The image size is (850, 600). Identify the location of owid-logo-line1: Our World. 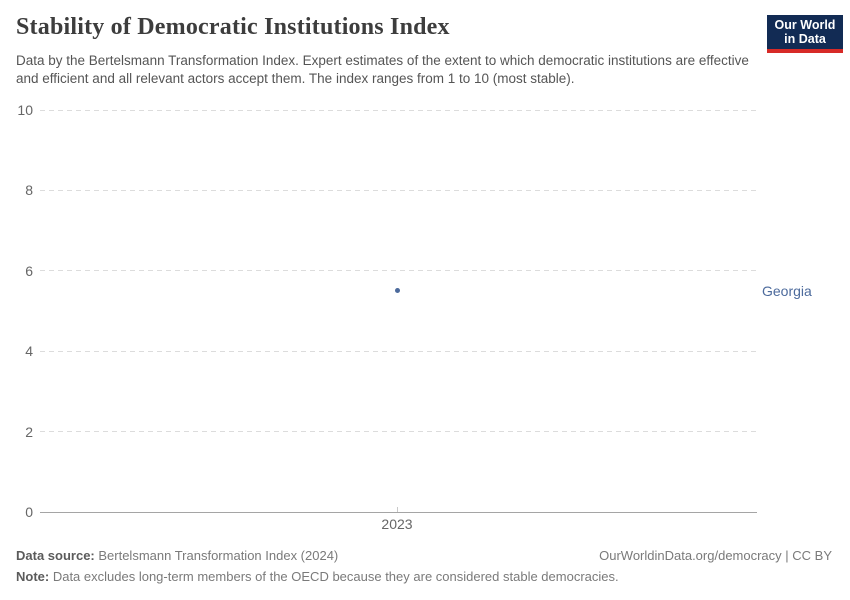
(805, 25).